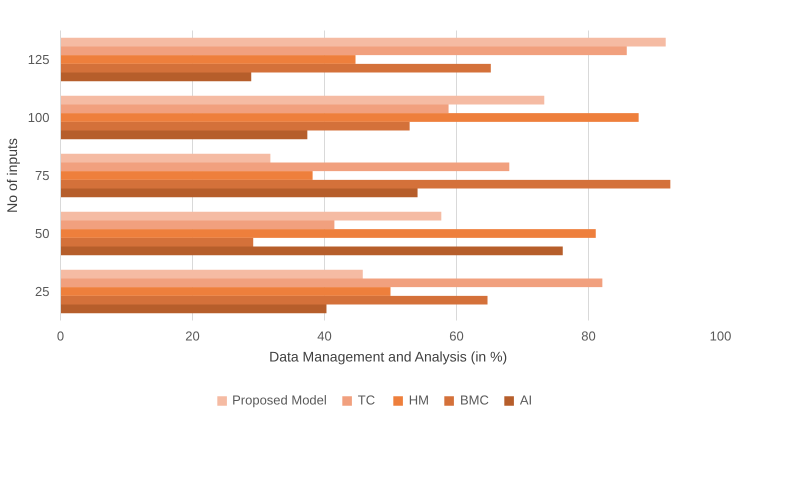 The width and height of the screenshot is (808, 483). I want to click on y-tick-label: 100, so click(39, 117).